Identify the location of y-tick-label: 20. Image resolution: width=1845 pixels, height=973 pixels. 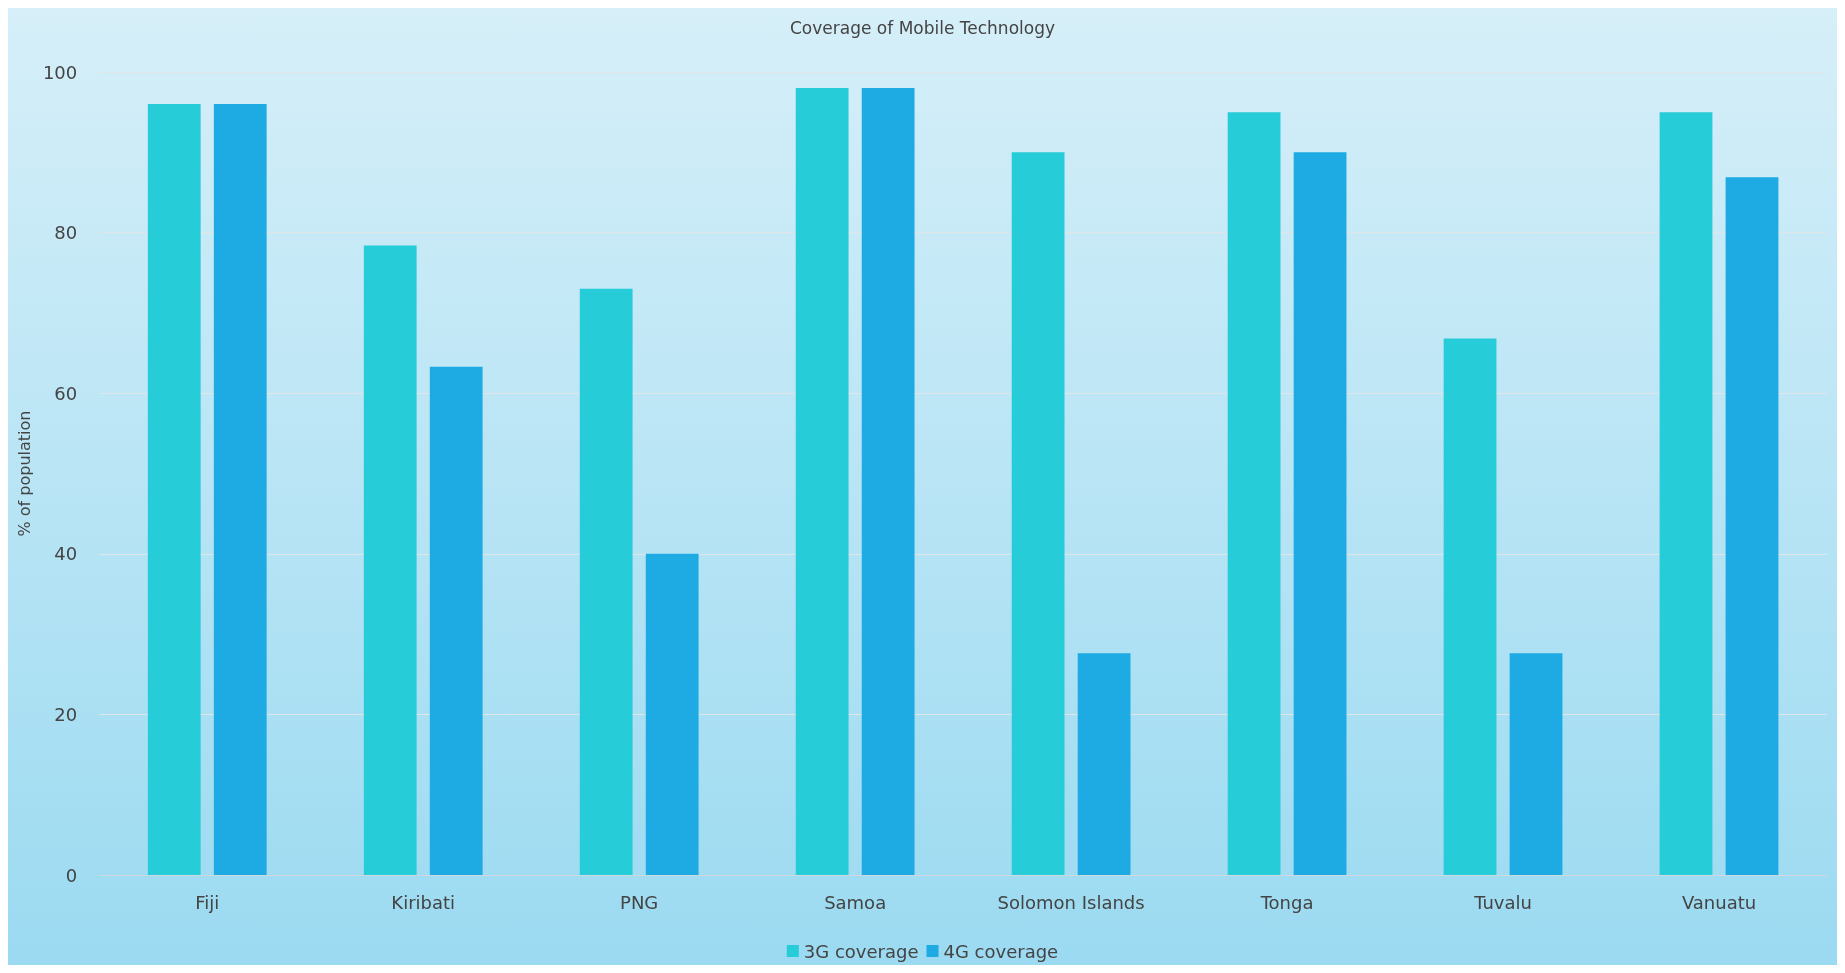
(66, 714).